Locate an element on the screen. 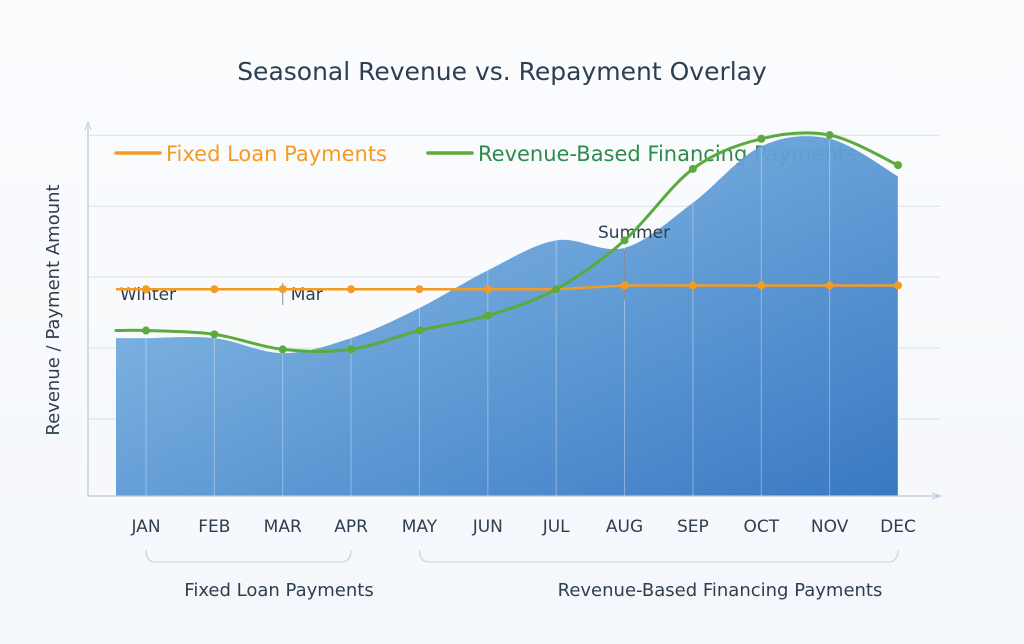  x-tick-feb: FEB is located at coordinates (214, 527).